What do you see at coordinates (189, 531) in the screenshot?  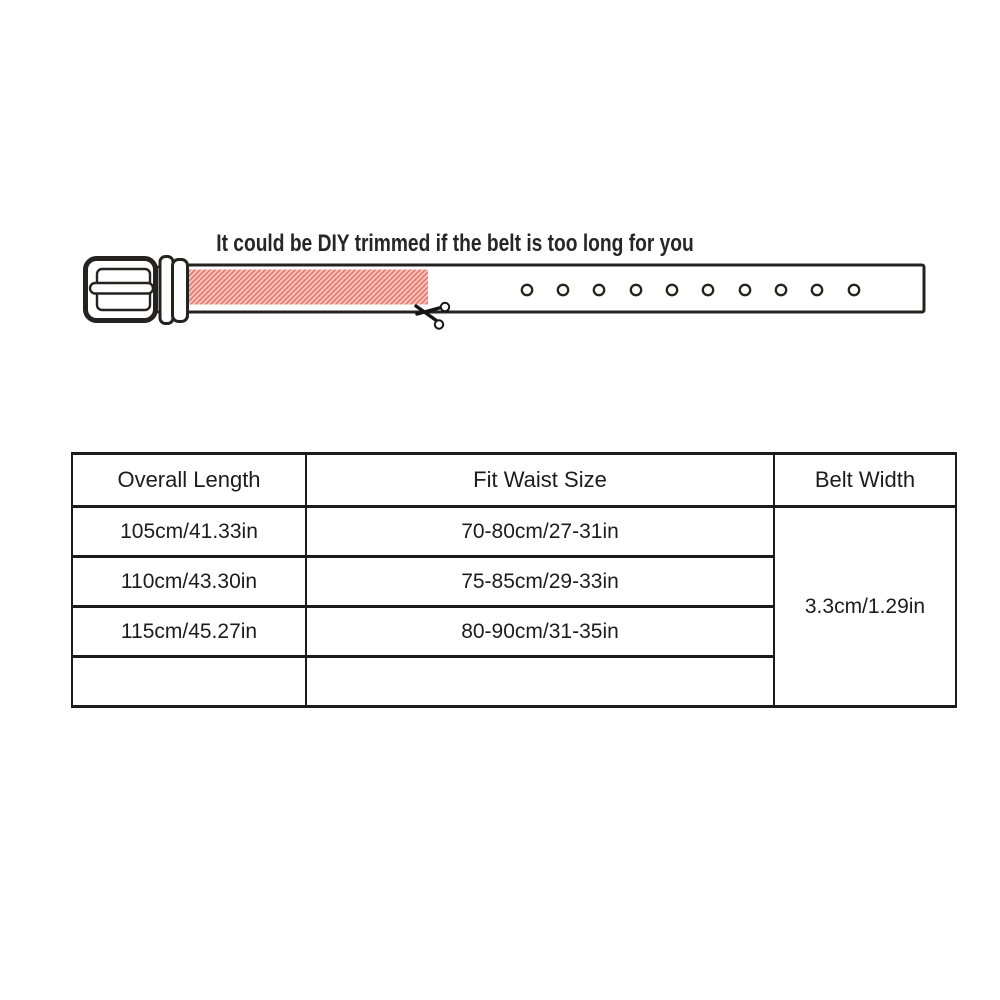 I see `overall-length-value: 105cm/41.33in` at bounding box center [189, 531].